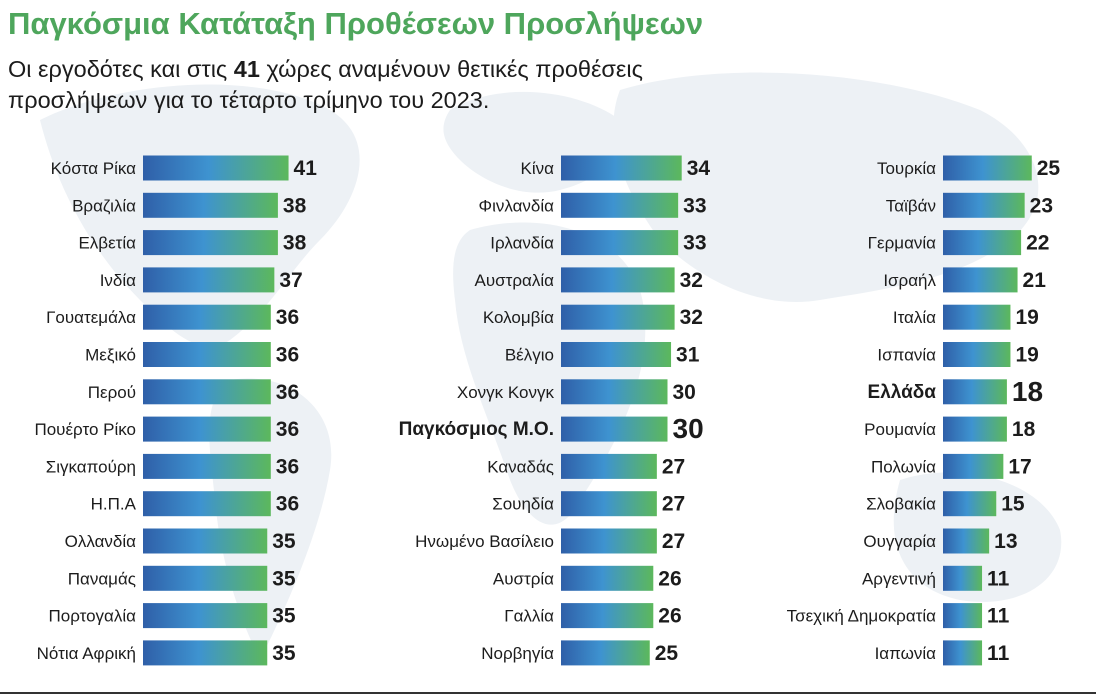  Describe the element at coordinates (517, 205) in the screenshot. I see `category-label: Φινλανδία` at that location.